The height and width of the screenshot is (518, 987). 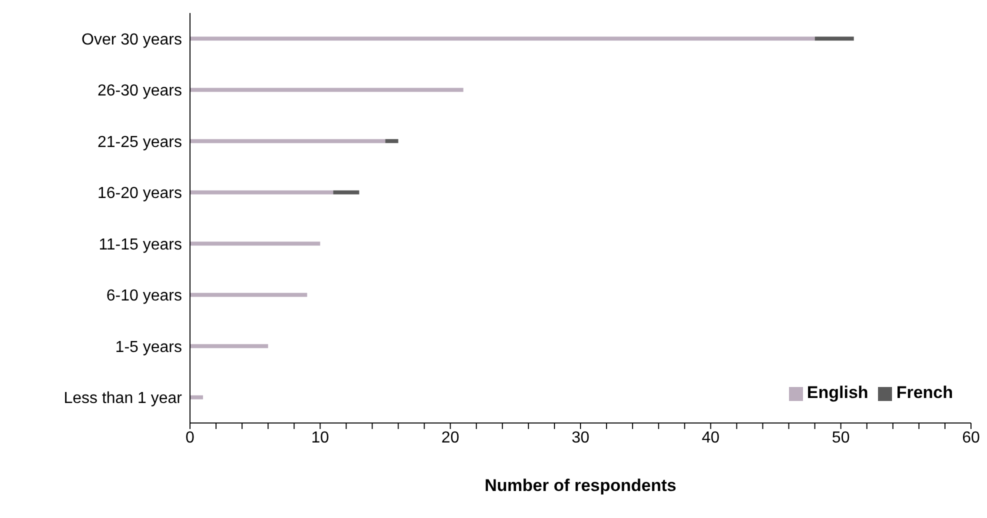 I want to click on y-tick-label: 1-5 years, so click(x=148, y=347).